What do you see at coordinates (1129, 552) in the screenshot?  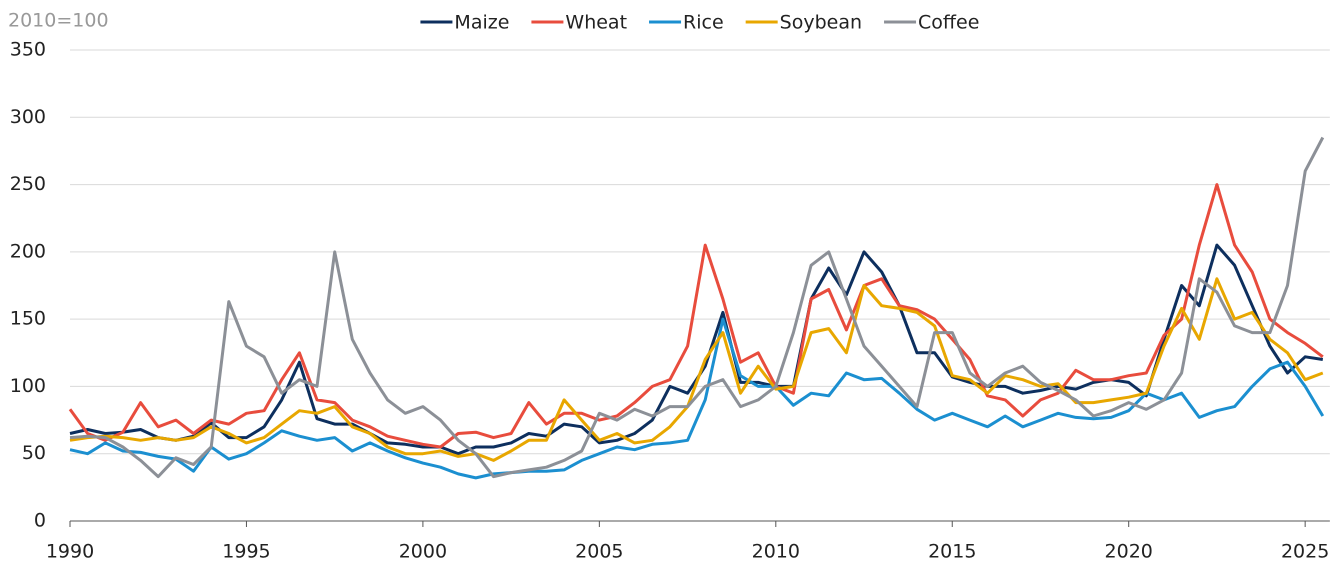 I see `x-tick-label: 2020` at bounding box center [1129, 552].